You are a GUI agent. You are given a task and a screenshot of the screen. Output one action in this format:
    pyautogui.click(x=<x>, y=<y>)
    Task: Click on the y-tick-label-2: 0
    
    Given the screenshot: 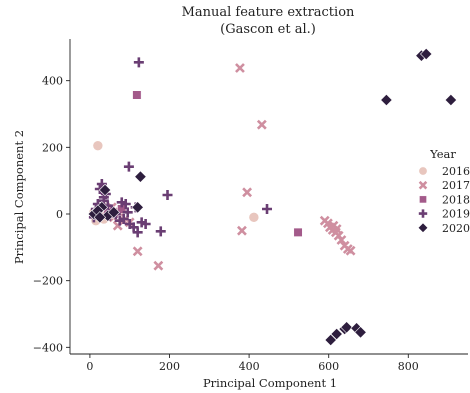 What is the action you would take?
    pyautogui.click(x=59, y=214)
    